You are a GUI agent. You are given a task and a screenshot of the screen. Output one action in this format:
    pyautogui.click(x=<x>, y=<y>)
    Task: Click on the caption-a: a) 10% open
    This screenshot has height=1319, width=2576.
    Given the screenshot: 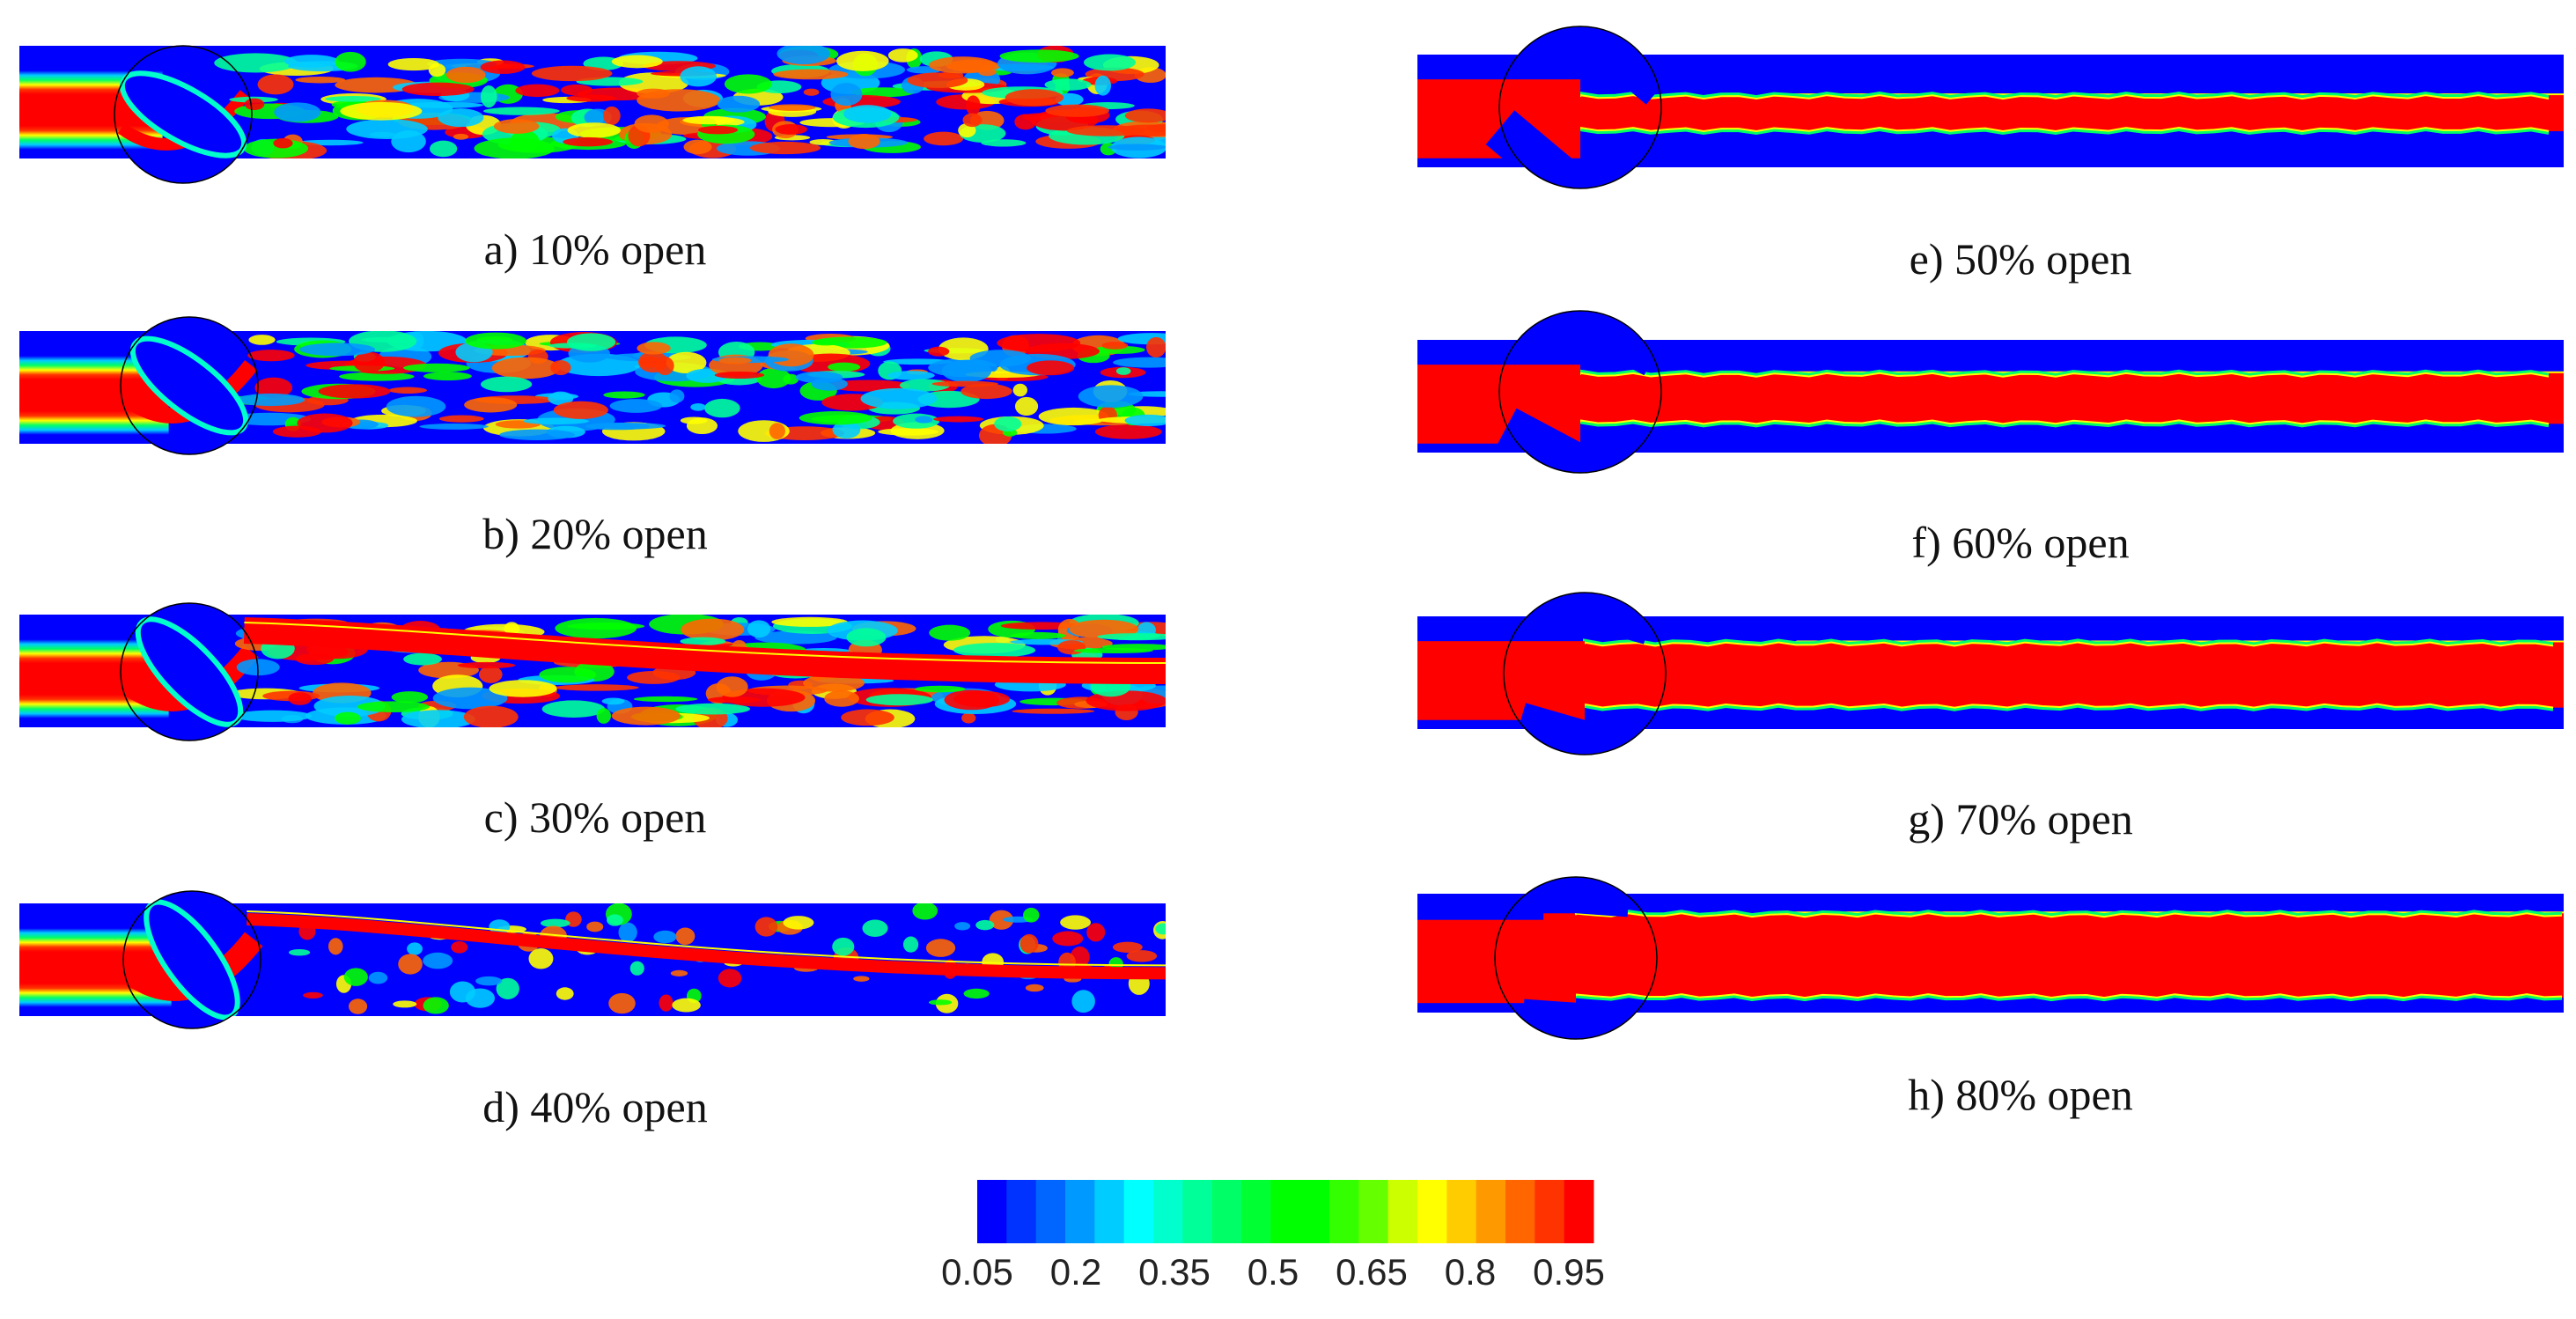 What is the action you would take?
    pyautogui.click(x=595, y=249)
    